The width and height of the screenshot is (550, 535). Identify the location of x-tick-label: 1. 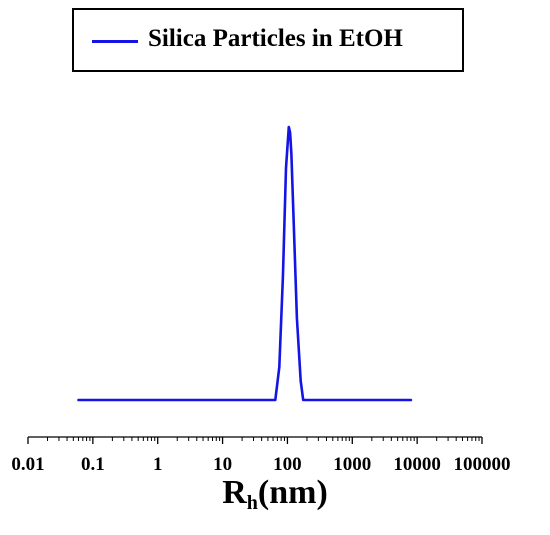
(158, 464).